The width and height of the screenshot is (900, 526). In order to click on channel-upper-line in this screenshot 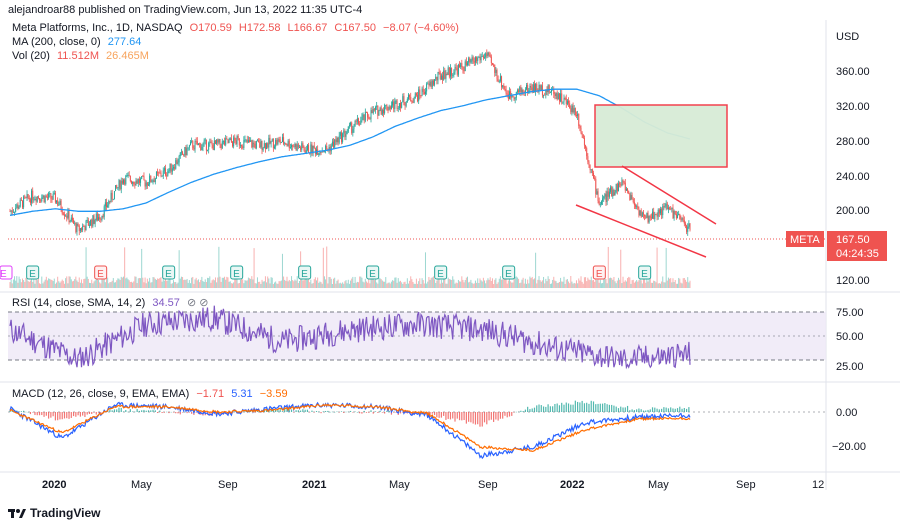, I will do `click(669, 195)`.